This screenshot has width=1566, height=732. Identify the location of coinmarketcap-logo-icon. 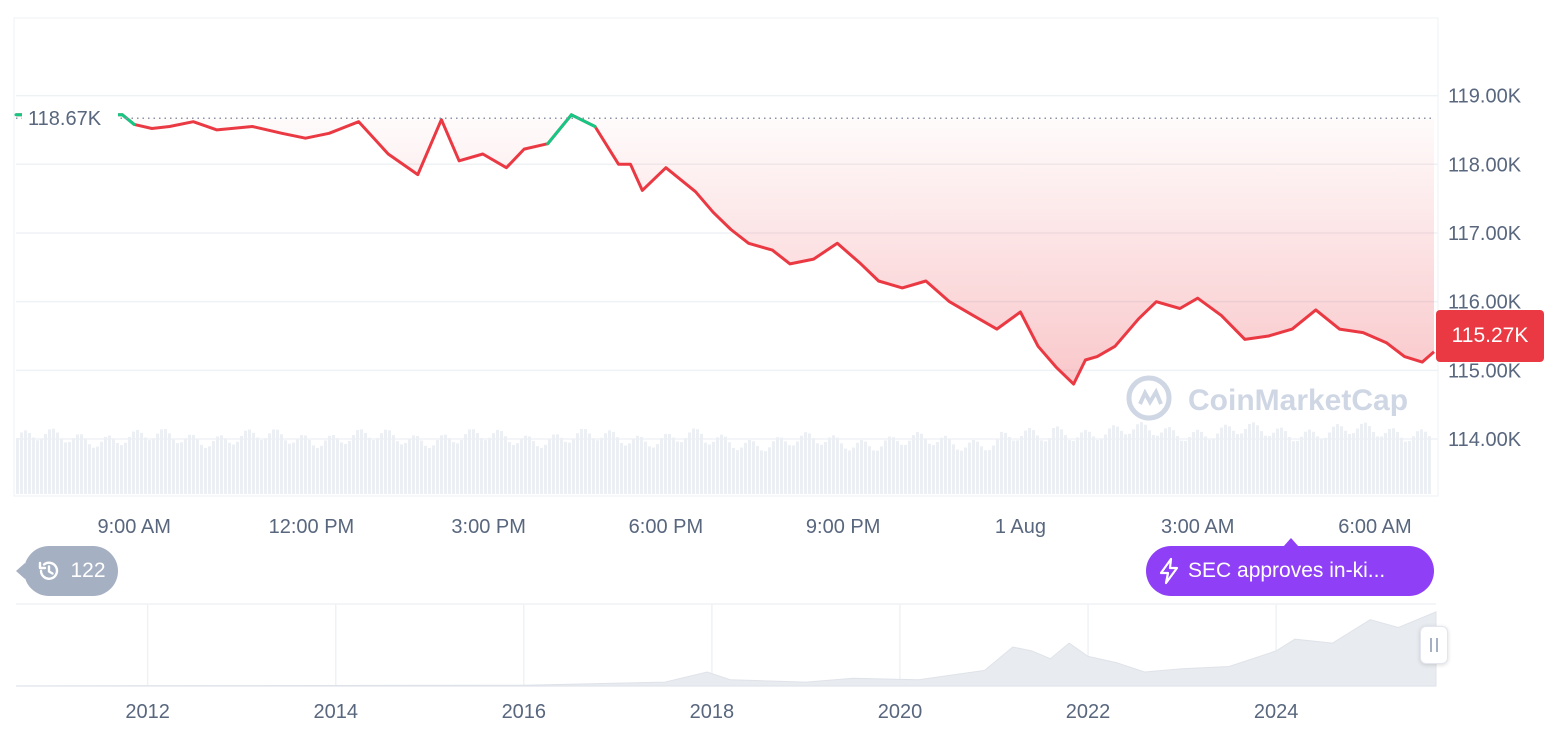
(1149, 398).